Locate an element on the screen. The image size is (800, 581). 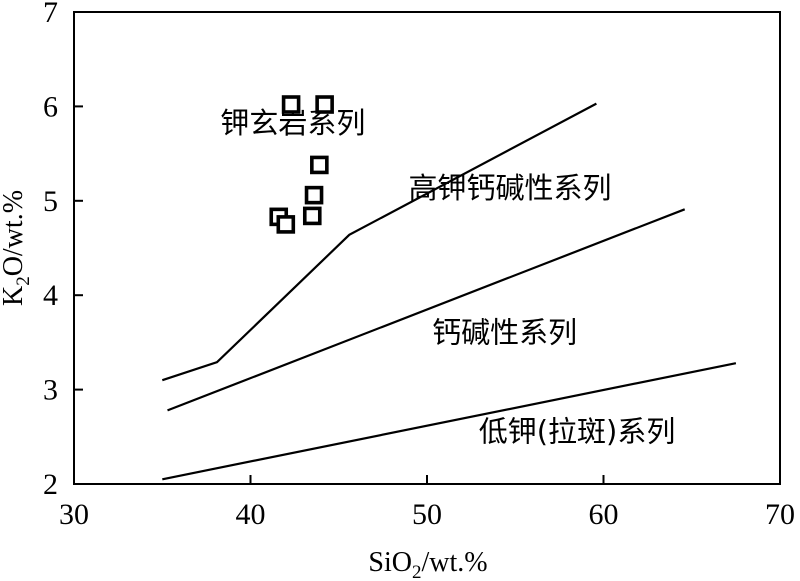
y-axis-title-unit: O/wt.% is located at coordinates (14, 233).